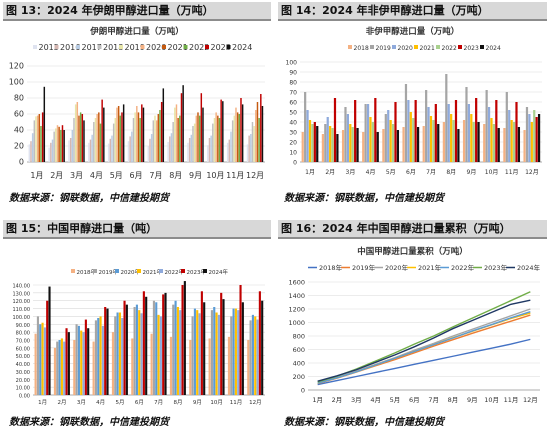 Image resolution: width=550 pixels, height=433 pixels. I want to click on y-tick-label: 0.00, so click(24, 397).